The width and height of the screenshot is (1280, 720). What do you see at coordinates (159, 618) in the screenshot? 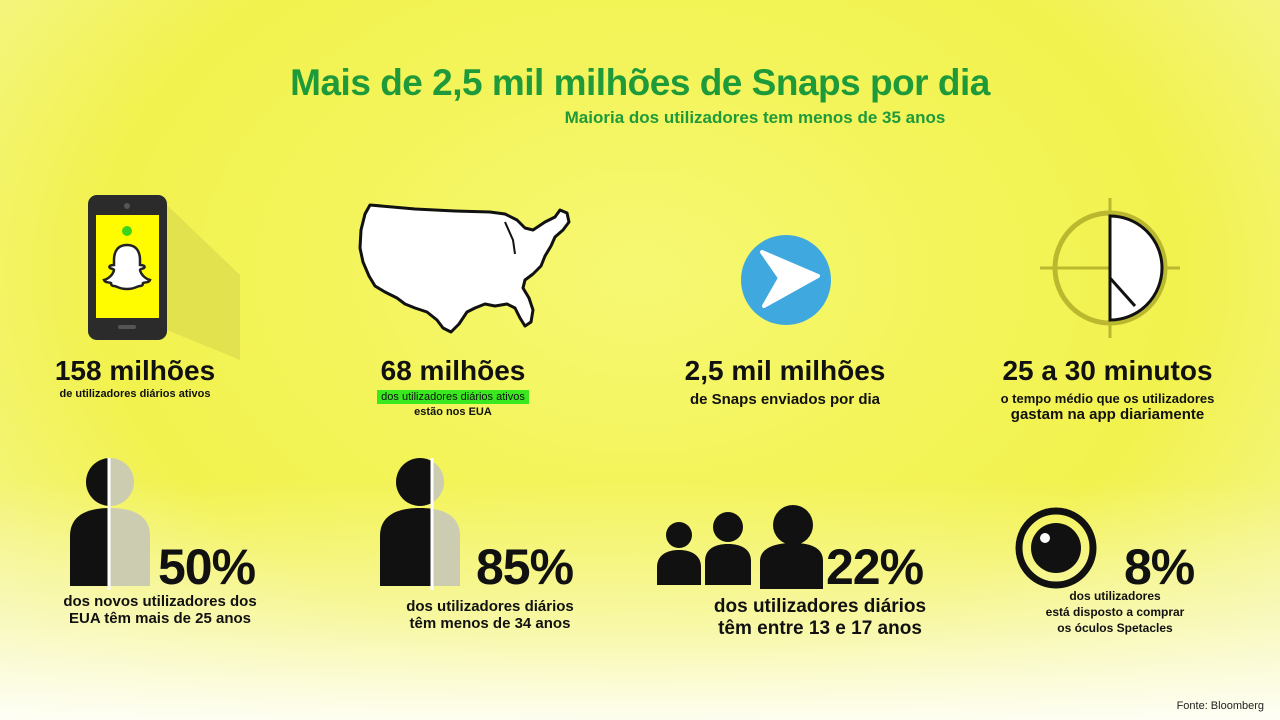
I see `demo-line2: EUA têm mais de 25 anos` at bounding box center [159, 618].